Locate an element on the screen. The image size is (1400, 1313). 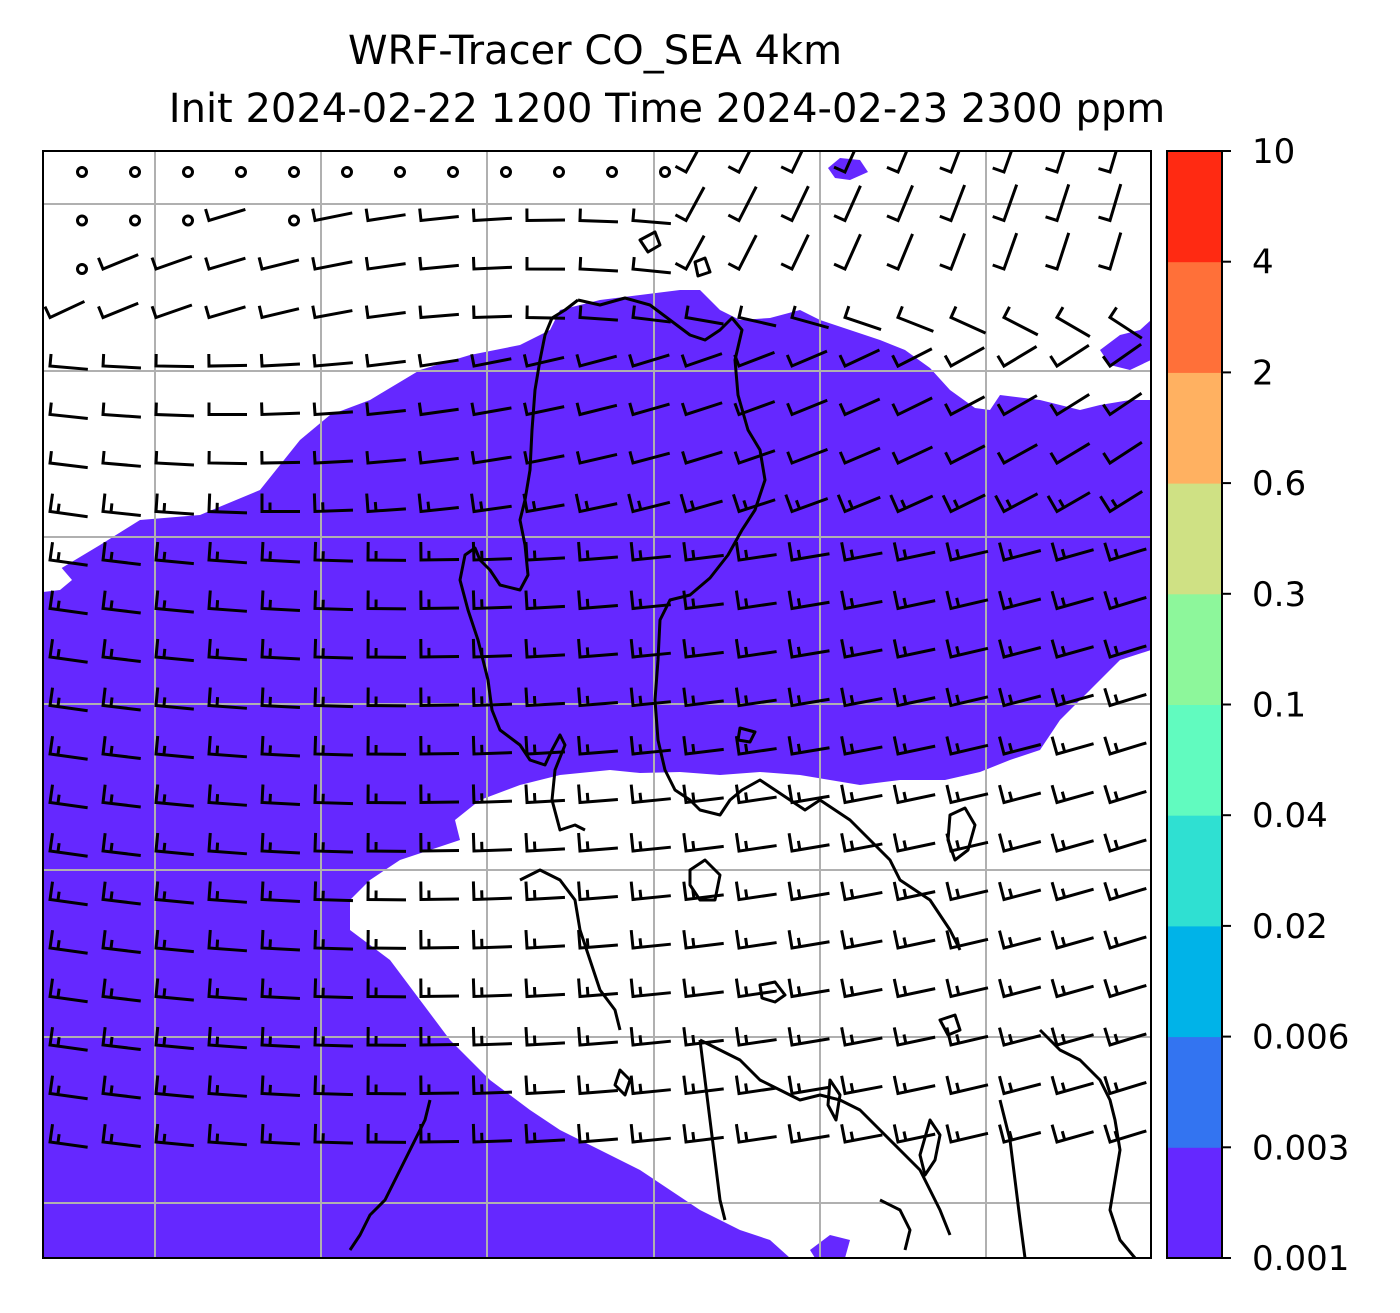
colorbar-tick-label: 2 is located at coordinates (1263, 373).